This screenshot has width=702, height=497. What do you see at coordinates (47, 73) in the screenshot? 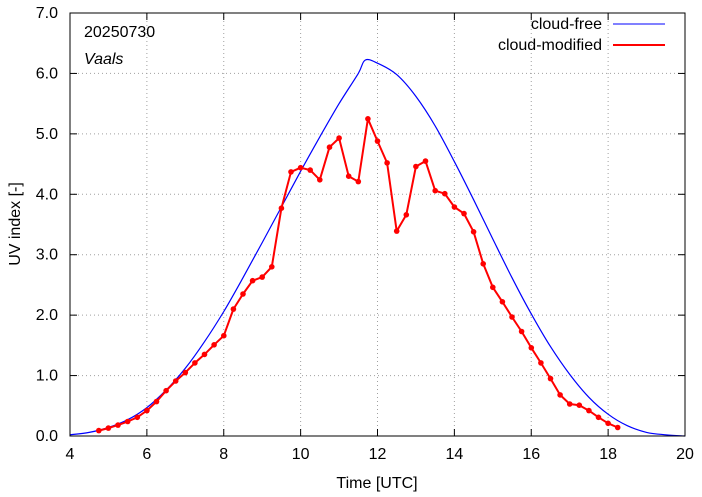
I see `y-tick-label: 6.0` at bounding box center [47, 73].